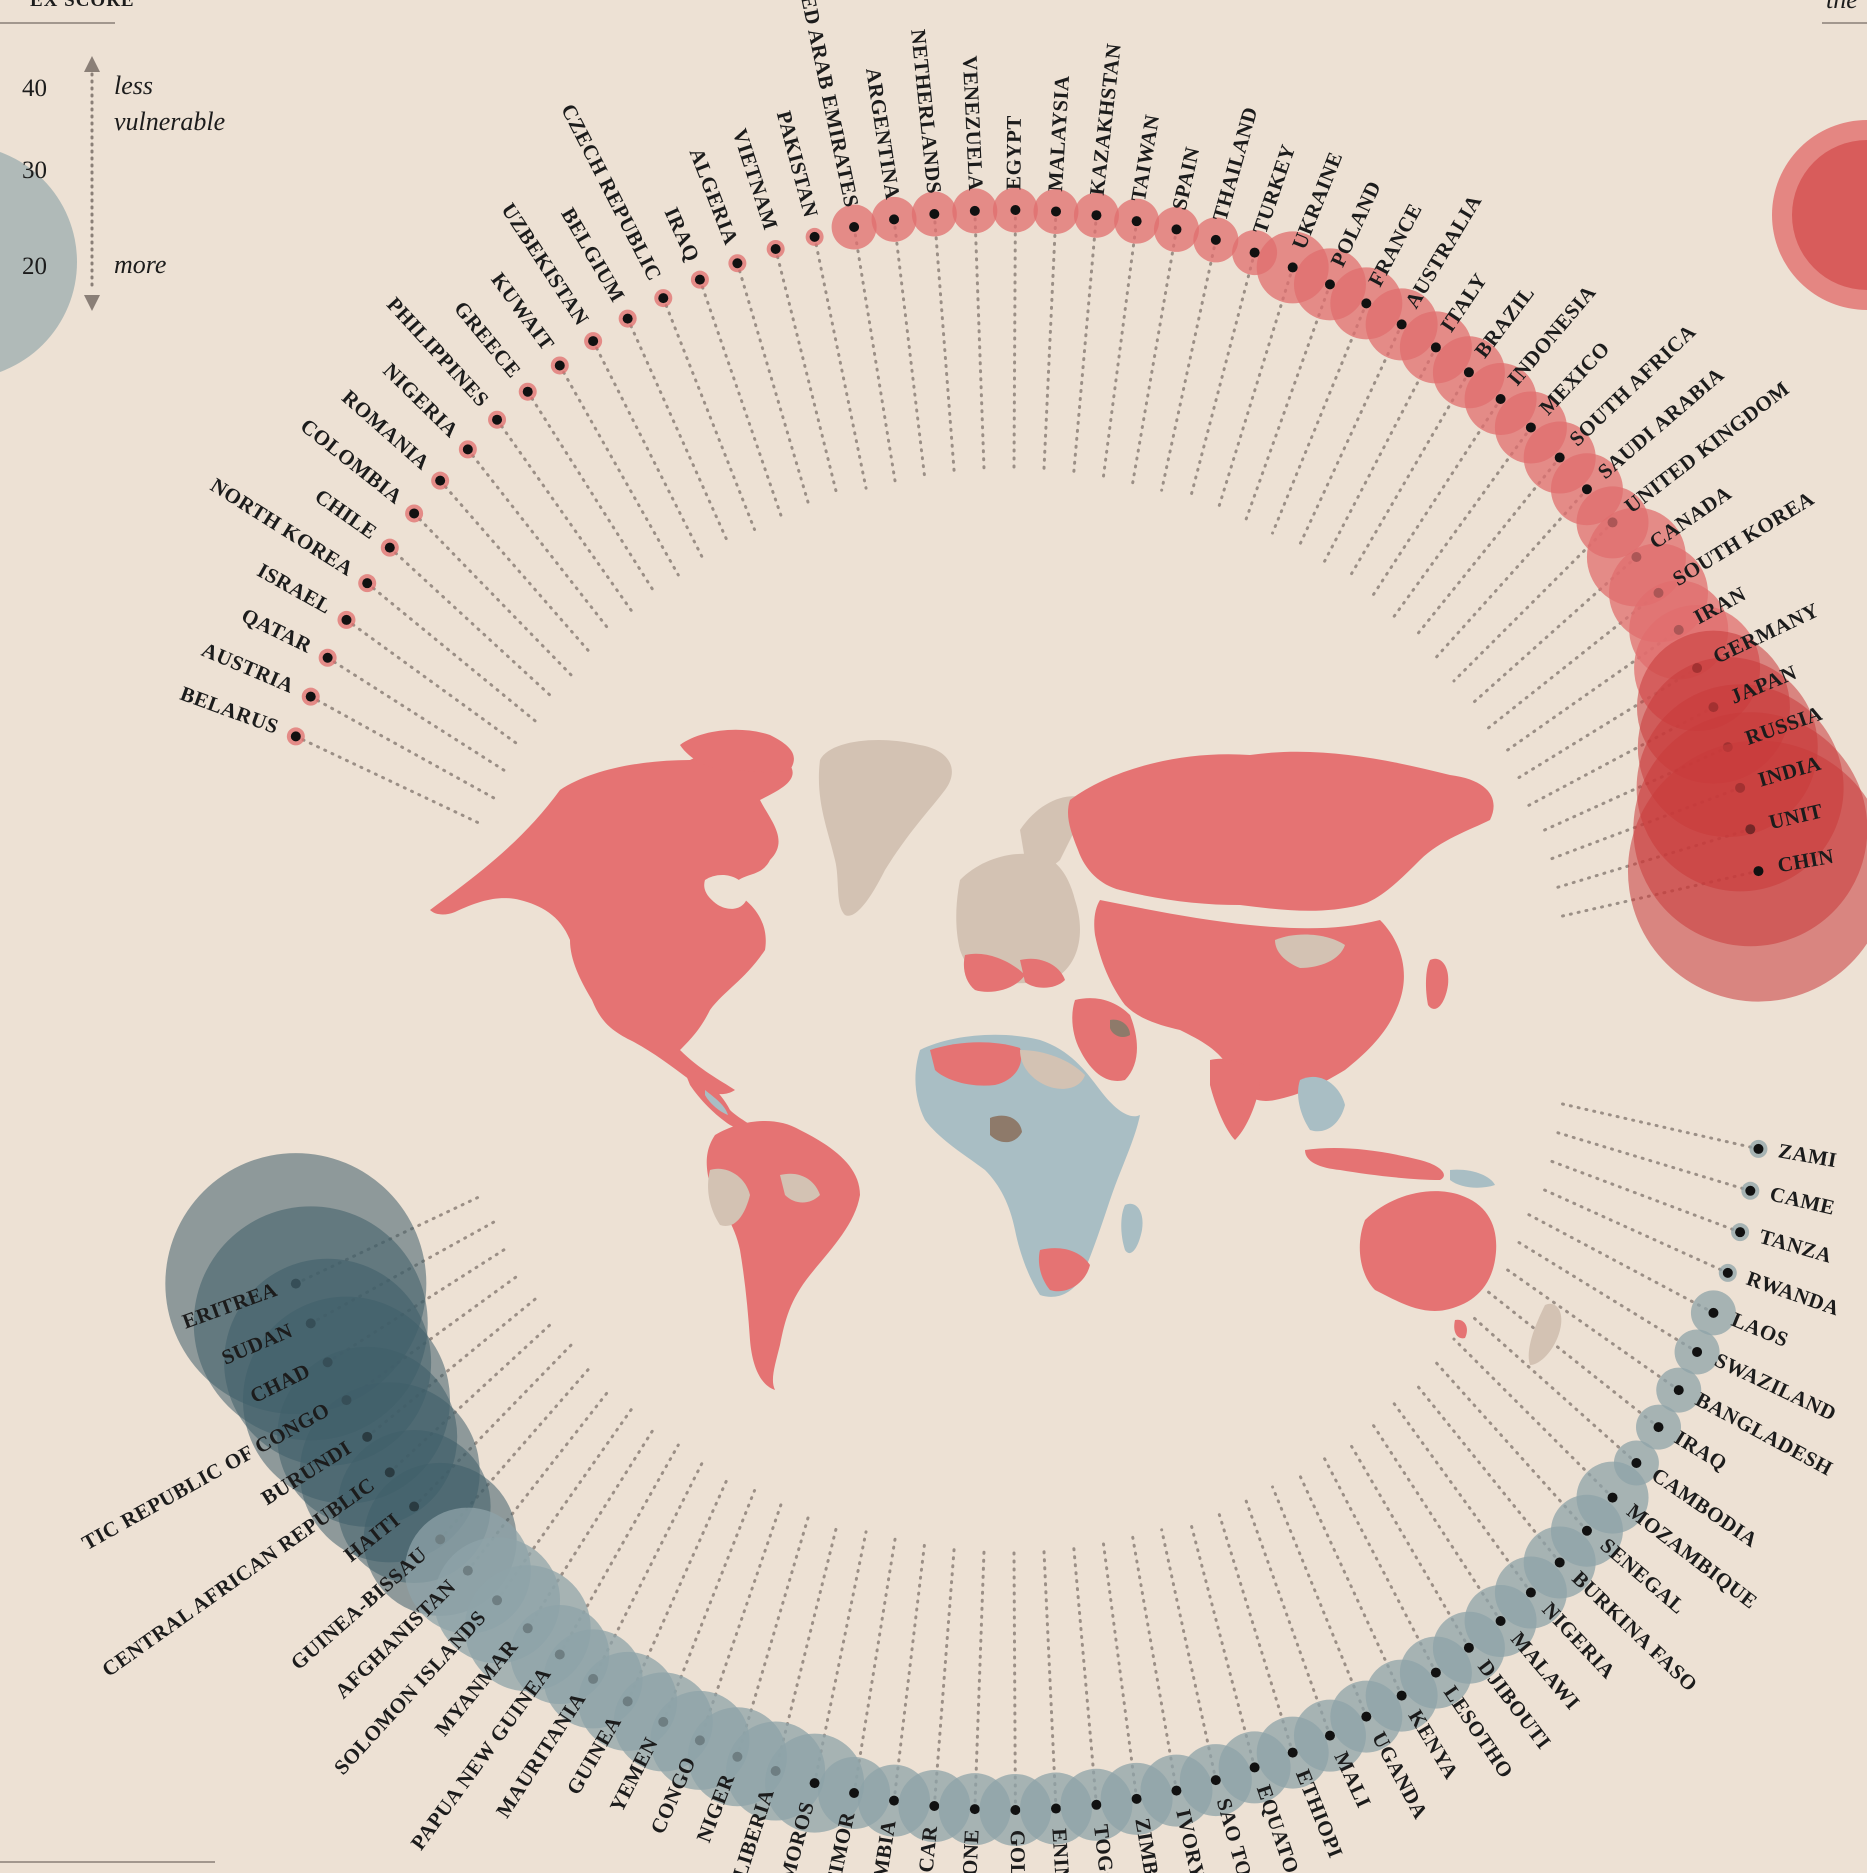 The height and width of the screenshot is (1873, 1867). What do you see at coordinates (1235, 1099) in the screenshot?
I see `india` at bounding box center [1235, 1099].